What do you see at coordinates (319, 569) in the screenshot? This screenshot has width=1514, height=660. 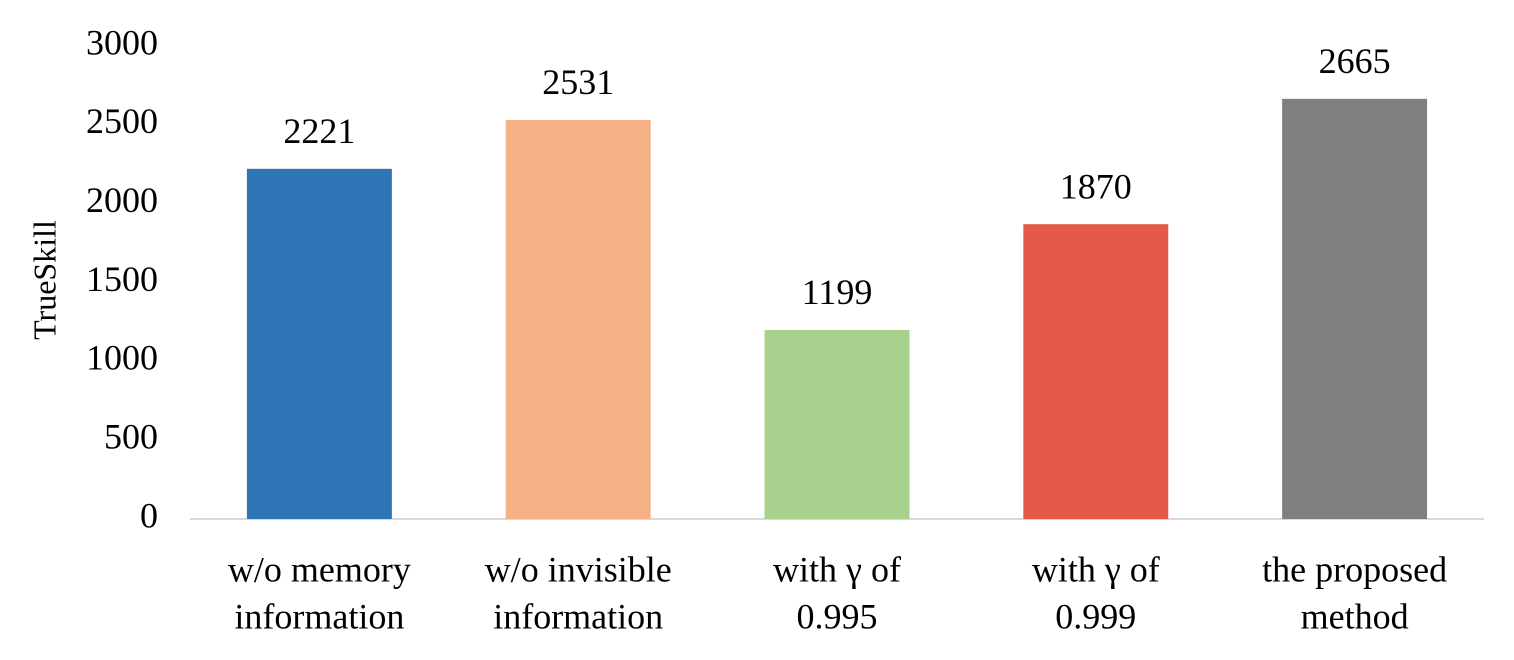 I see `x-tick-label: w/o memory` at bounding box center [319, 569].